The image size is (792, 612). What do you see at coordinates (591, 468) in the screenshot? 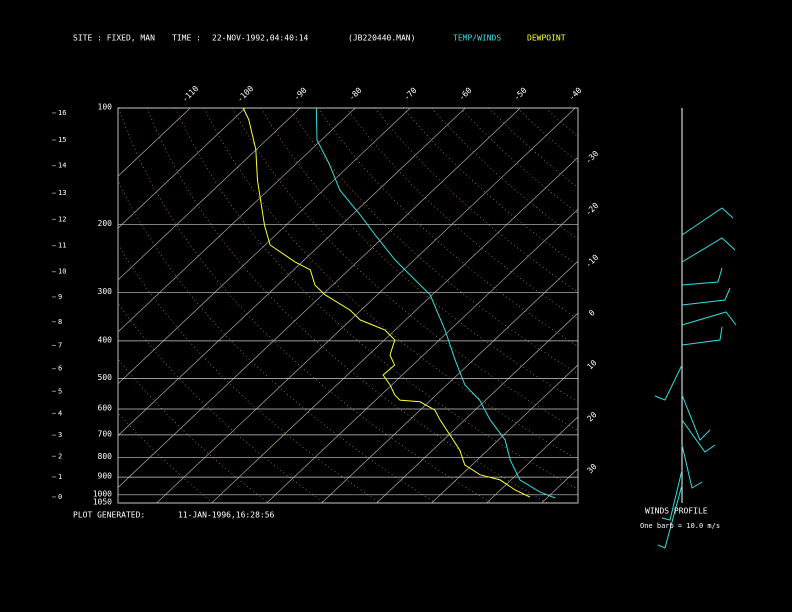
I see `isotherm-label: 30` at bounding box center [591, 468].